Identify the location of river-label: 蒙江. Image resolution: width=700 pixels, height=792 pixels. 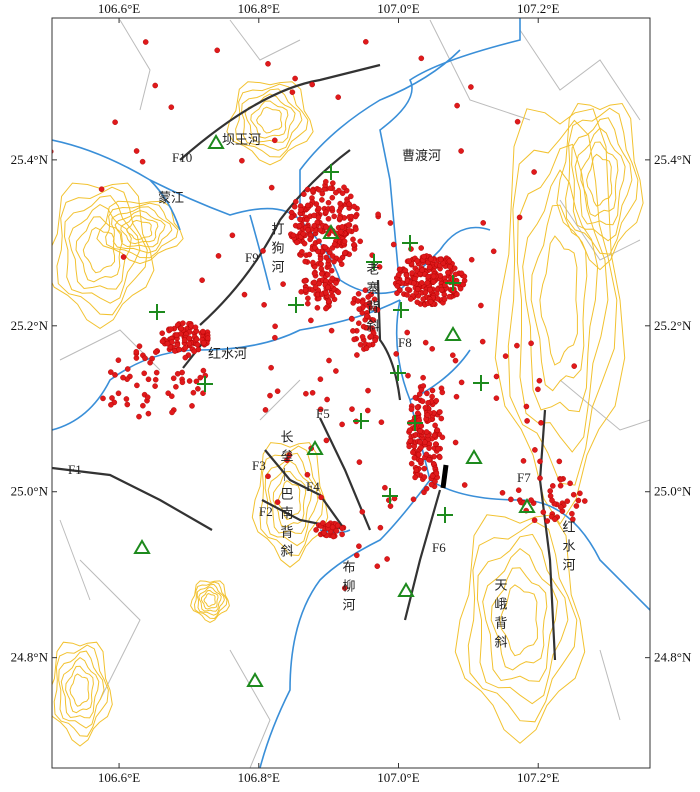
(171, 197).